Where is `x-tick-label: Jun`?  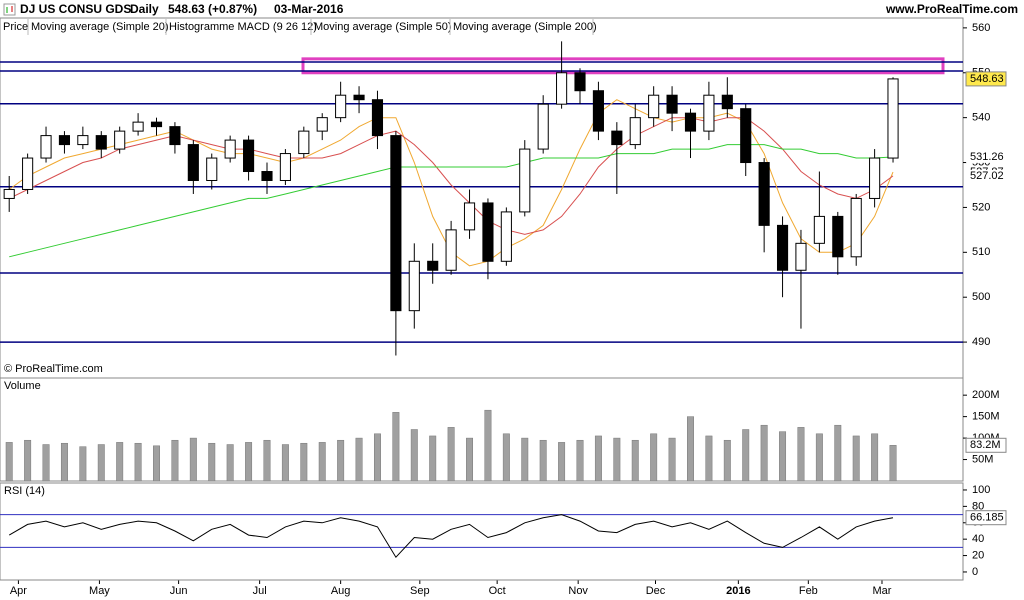
x-tick-label: Jun is located at coordinates (179, 591).